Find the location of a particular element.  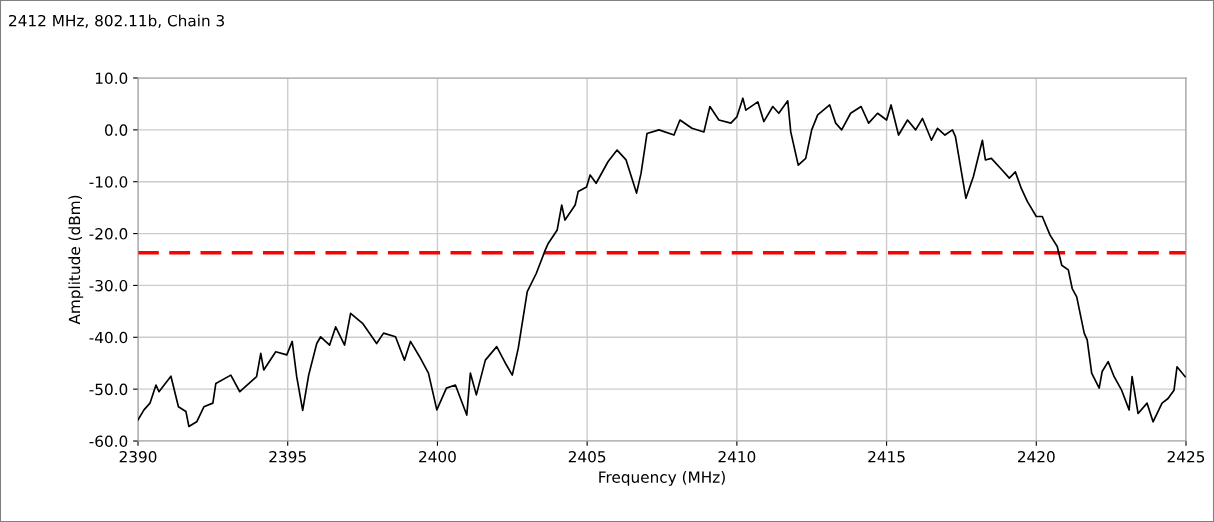

x-tick-label: 2400 is located at coordinates (437, 456).